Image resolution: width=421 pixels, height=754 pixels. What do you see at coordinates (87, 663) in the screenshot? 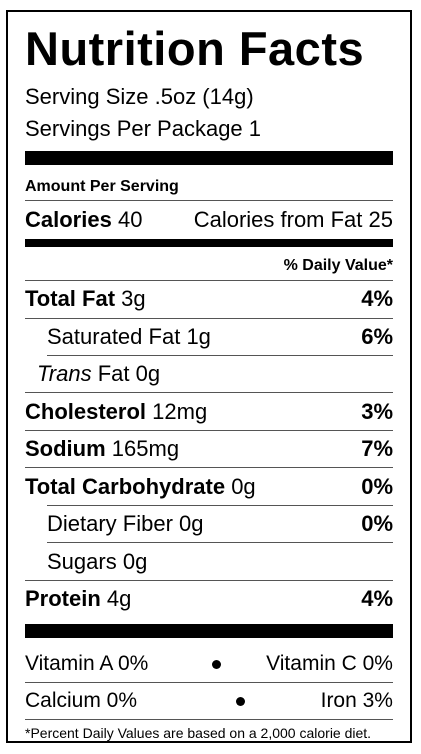
I see `vitamin-left: Vitamin A 0%` at bounding box center [87, 663].